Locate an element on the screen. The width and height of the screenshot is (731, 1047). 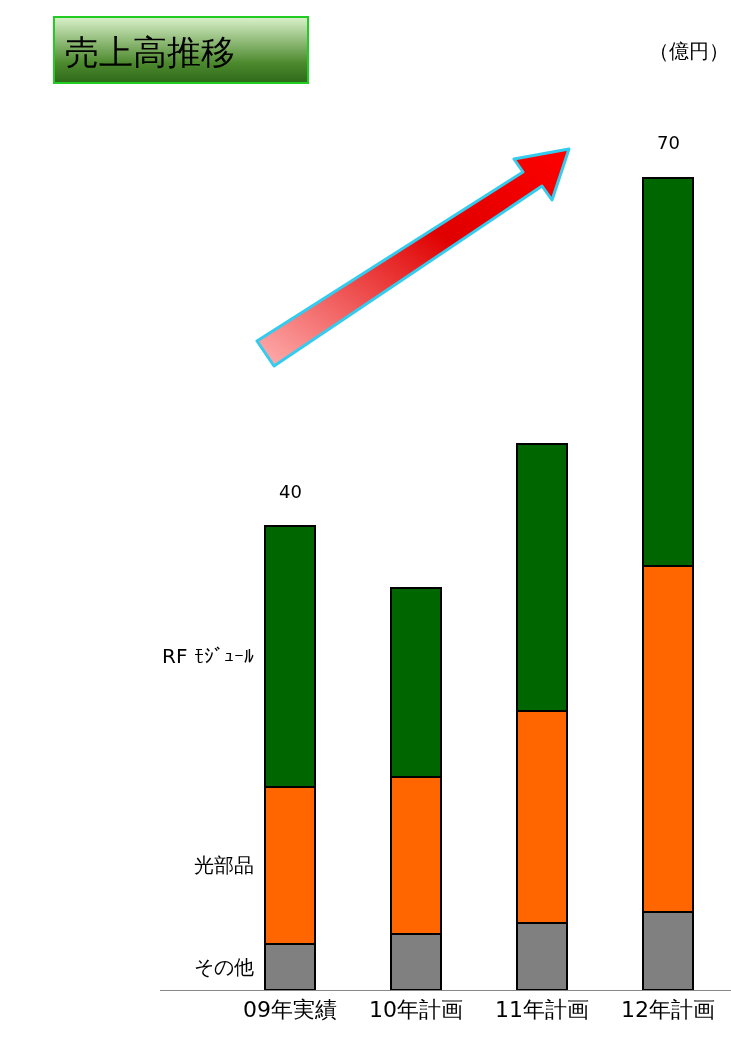
x-tick-label: 12年計画 is located at coordinates (668, 1010).